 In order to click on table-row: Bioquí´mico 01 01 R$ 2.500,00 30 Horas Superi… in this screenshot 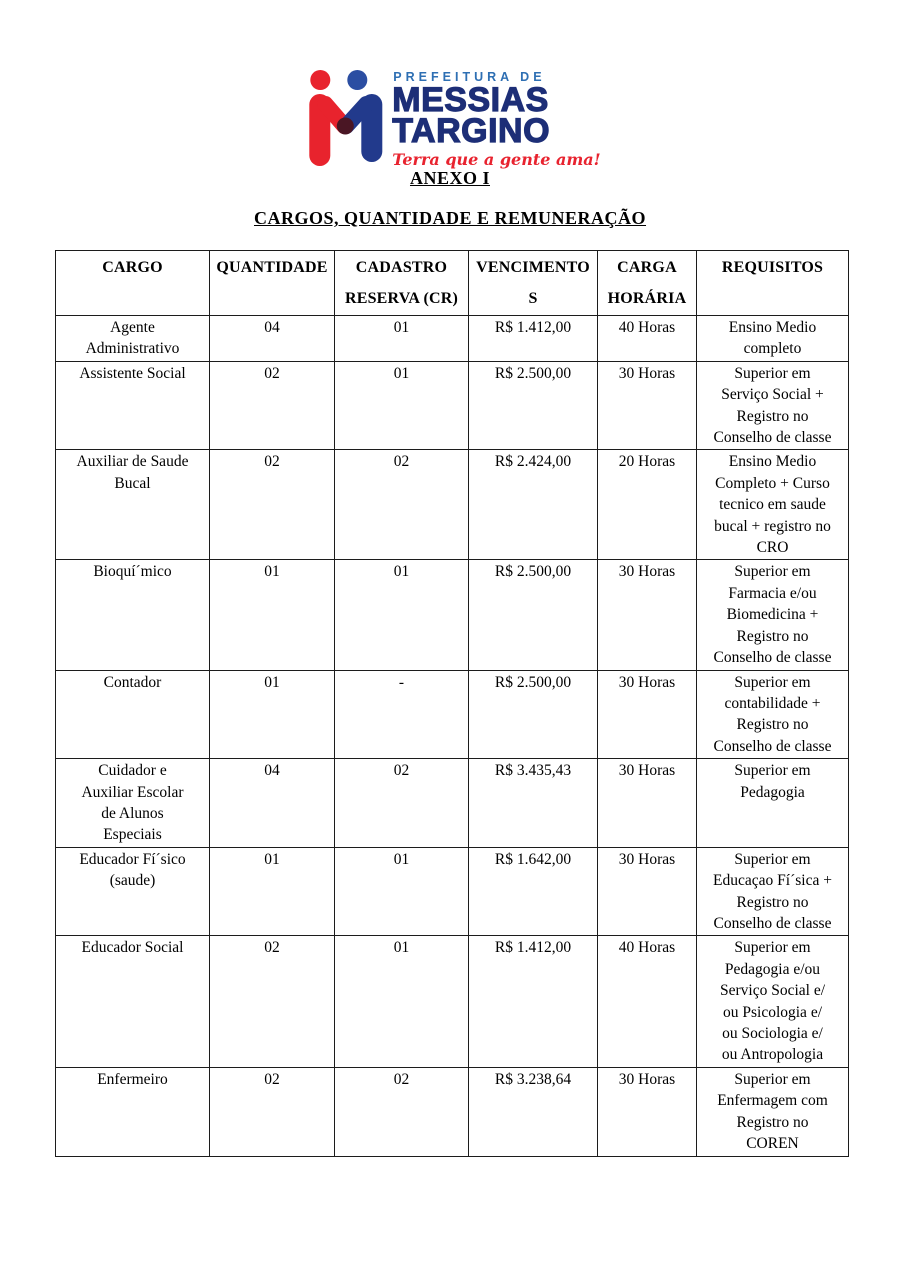, I will do `click(452, 615)`.